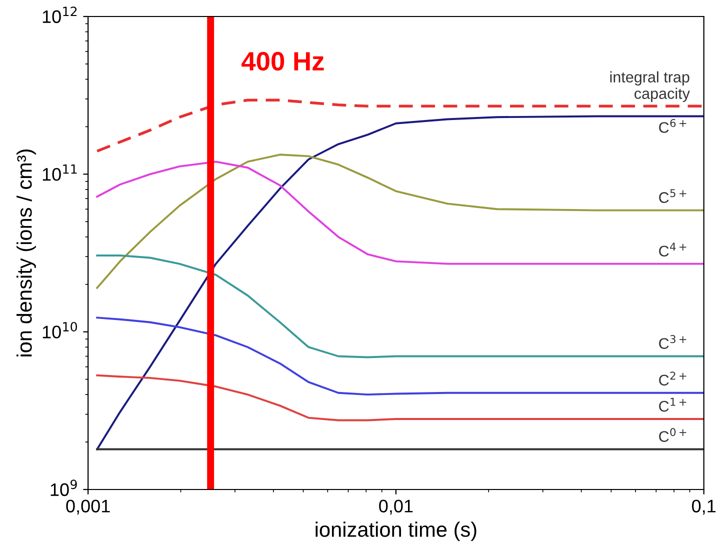  I want to click on series-label: C$^{1+}$, so click(672, 405).